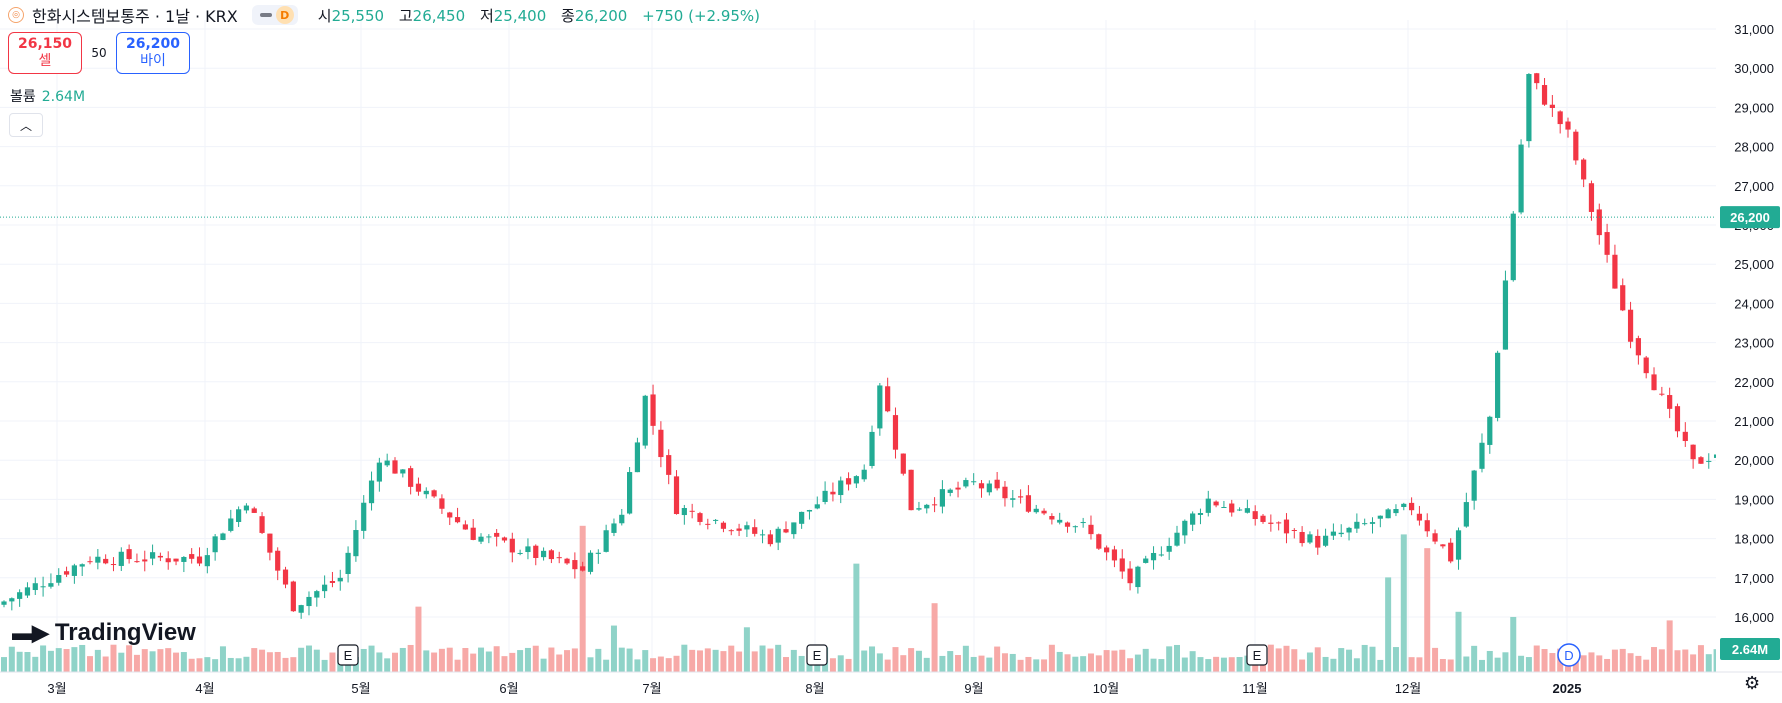 This screenshot has height=703, width=1782. Describe the element at coordinates (1750, 649) in the screenshot. I see `volume-badge-text: 2.64M` at that location.